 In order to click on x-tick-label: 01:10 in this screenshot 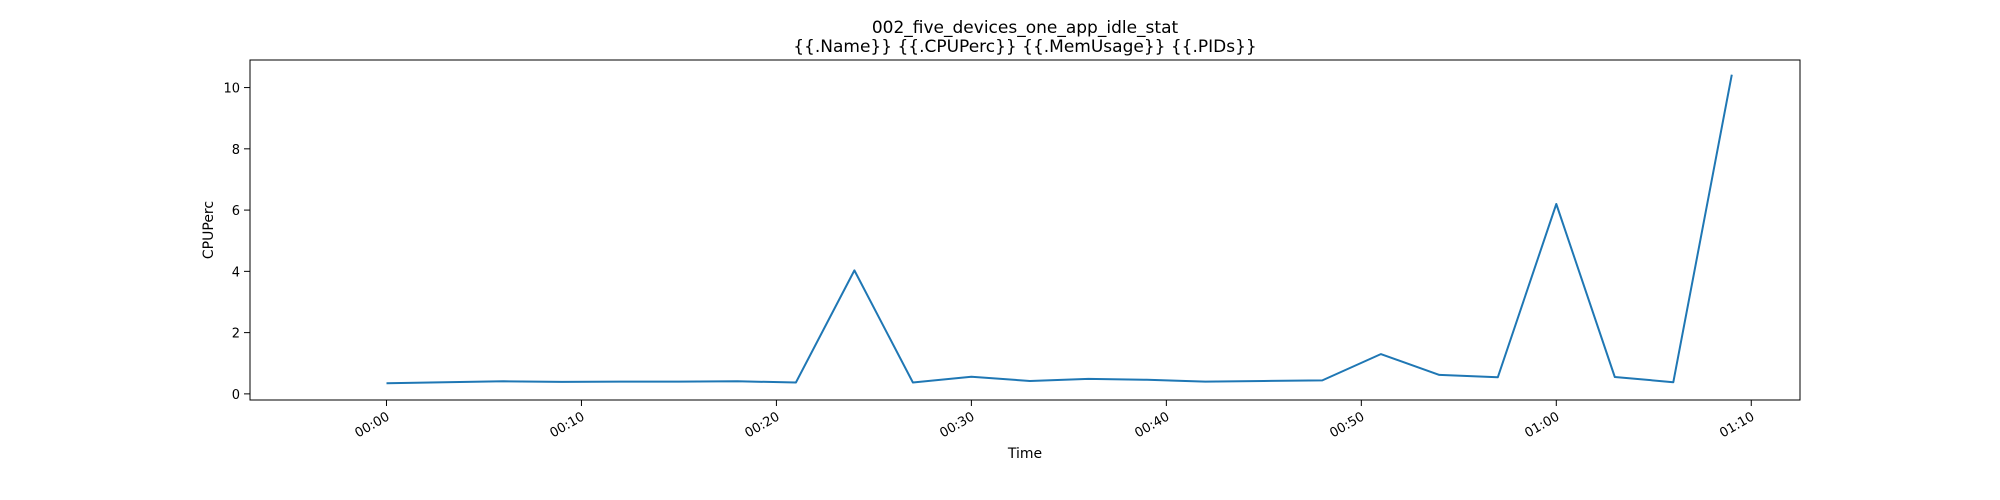, I will do `click(1737, 425)`.